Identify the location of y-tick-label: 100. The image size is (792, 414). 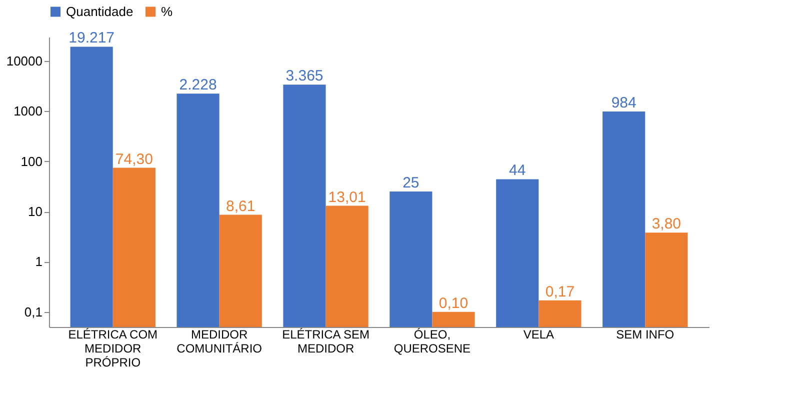
(31, 161).